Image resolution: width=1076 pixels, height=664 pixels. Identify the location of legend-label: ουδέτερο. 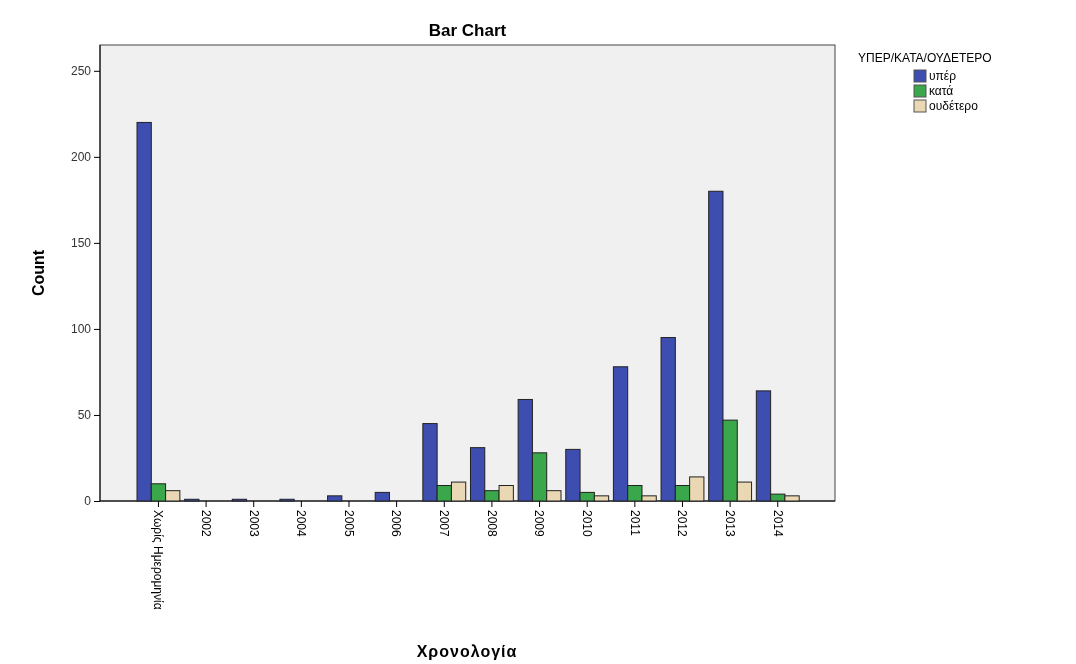
(954, 106).